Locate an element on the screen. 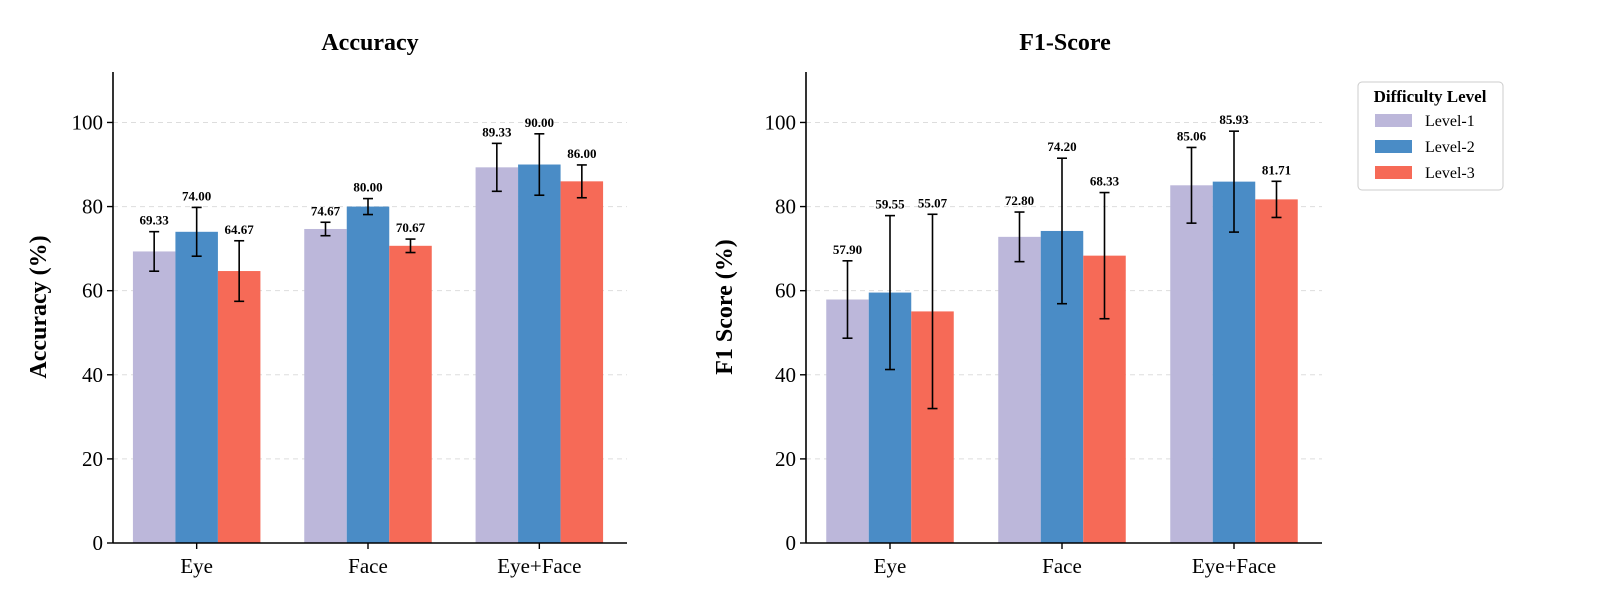 The width and height of the screenshot is (1600, 600). f1-y-axis-label: F1 Score (%) is located at coordinates (725, 307).